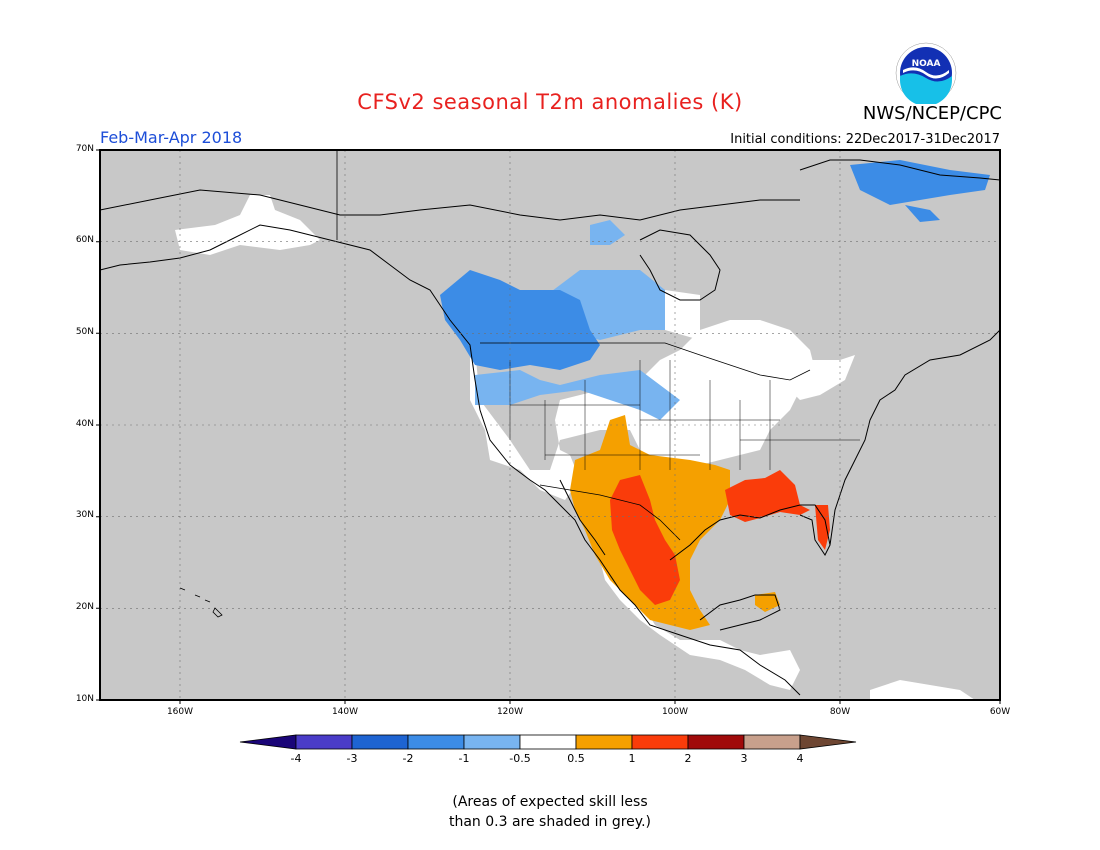 The height and width of the screenshot is (850, 1100). Describe the element at coordinates (822, 527) in the screenshot. I see `warm-anomaly-red-florida` at that location.